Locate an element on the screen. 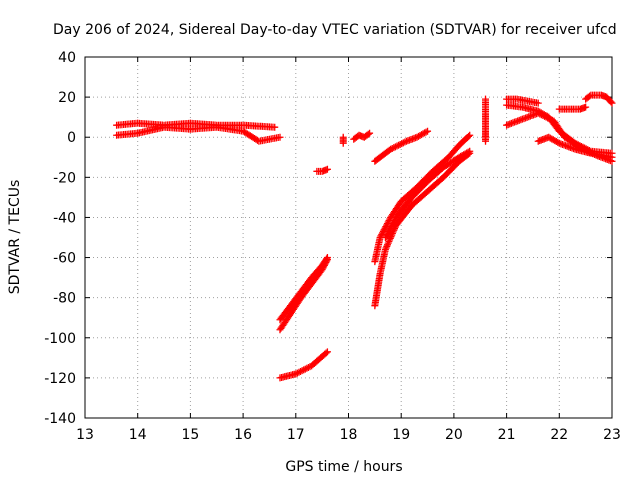  y-tick-label: -140 is located at coordinates (60, 419).